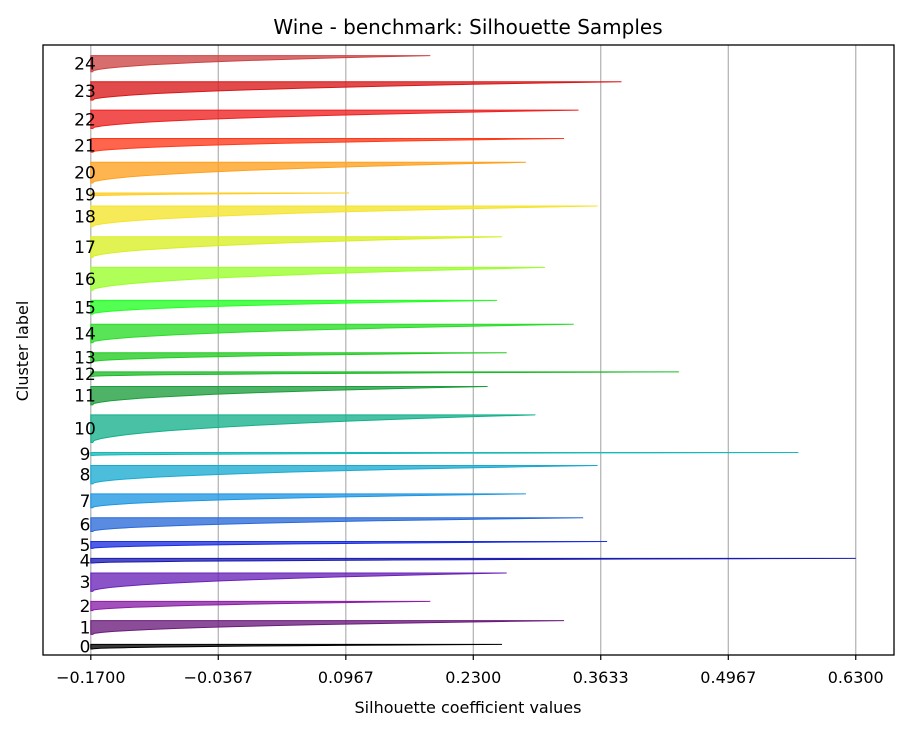 The width and height of the screenshot is (912, 733). Describe the element at coordinates (85, 375) in the screenshot. I see `cluster-label-12: 12` at that location.